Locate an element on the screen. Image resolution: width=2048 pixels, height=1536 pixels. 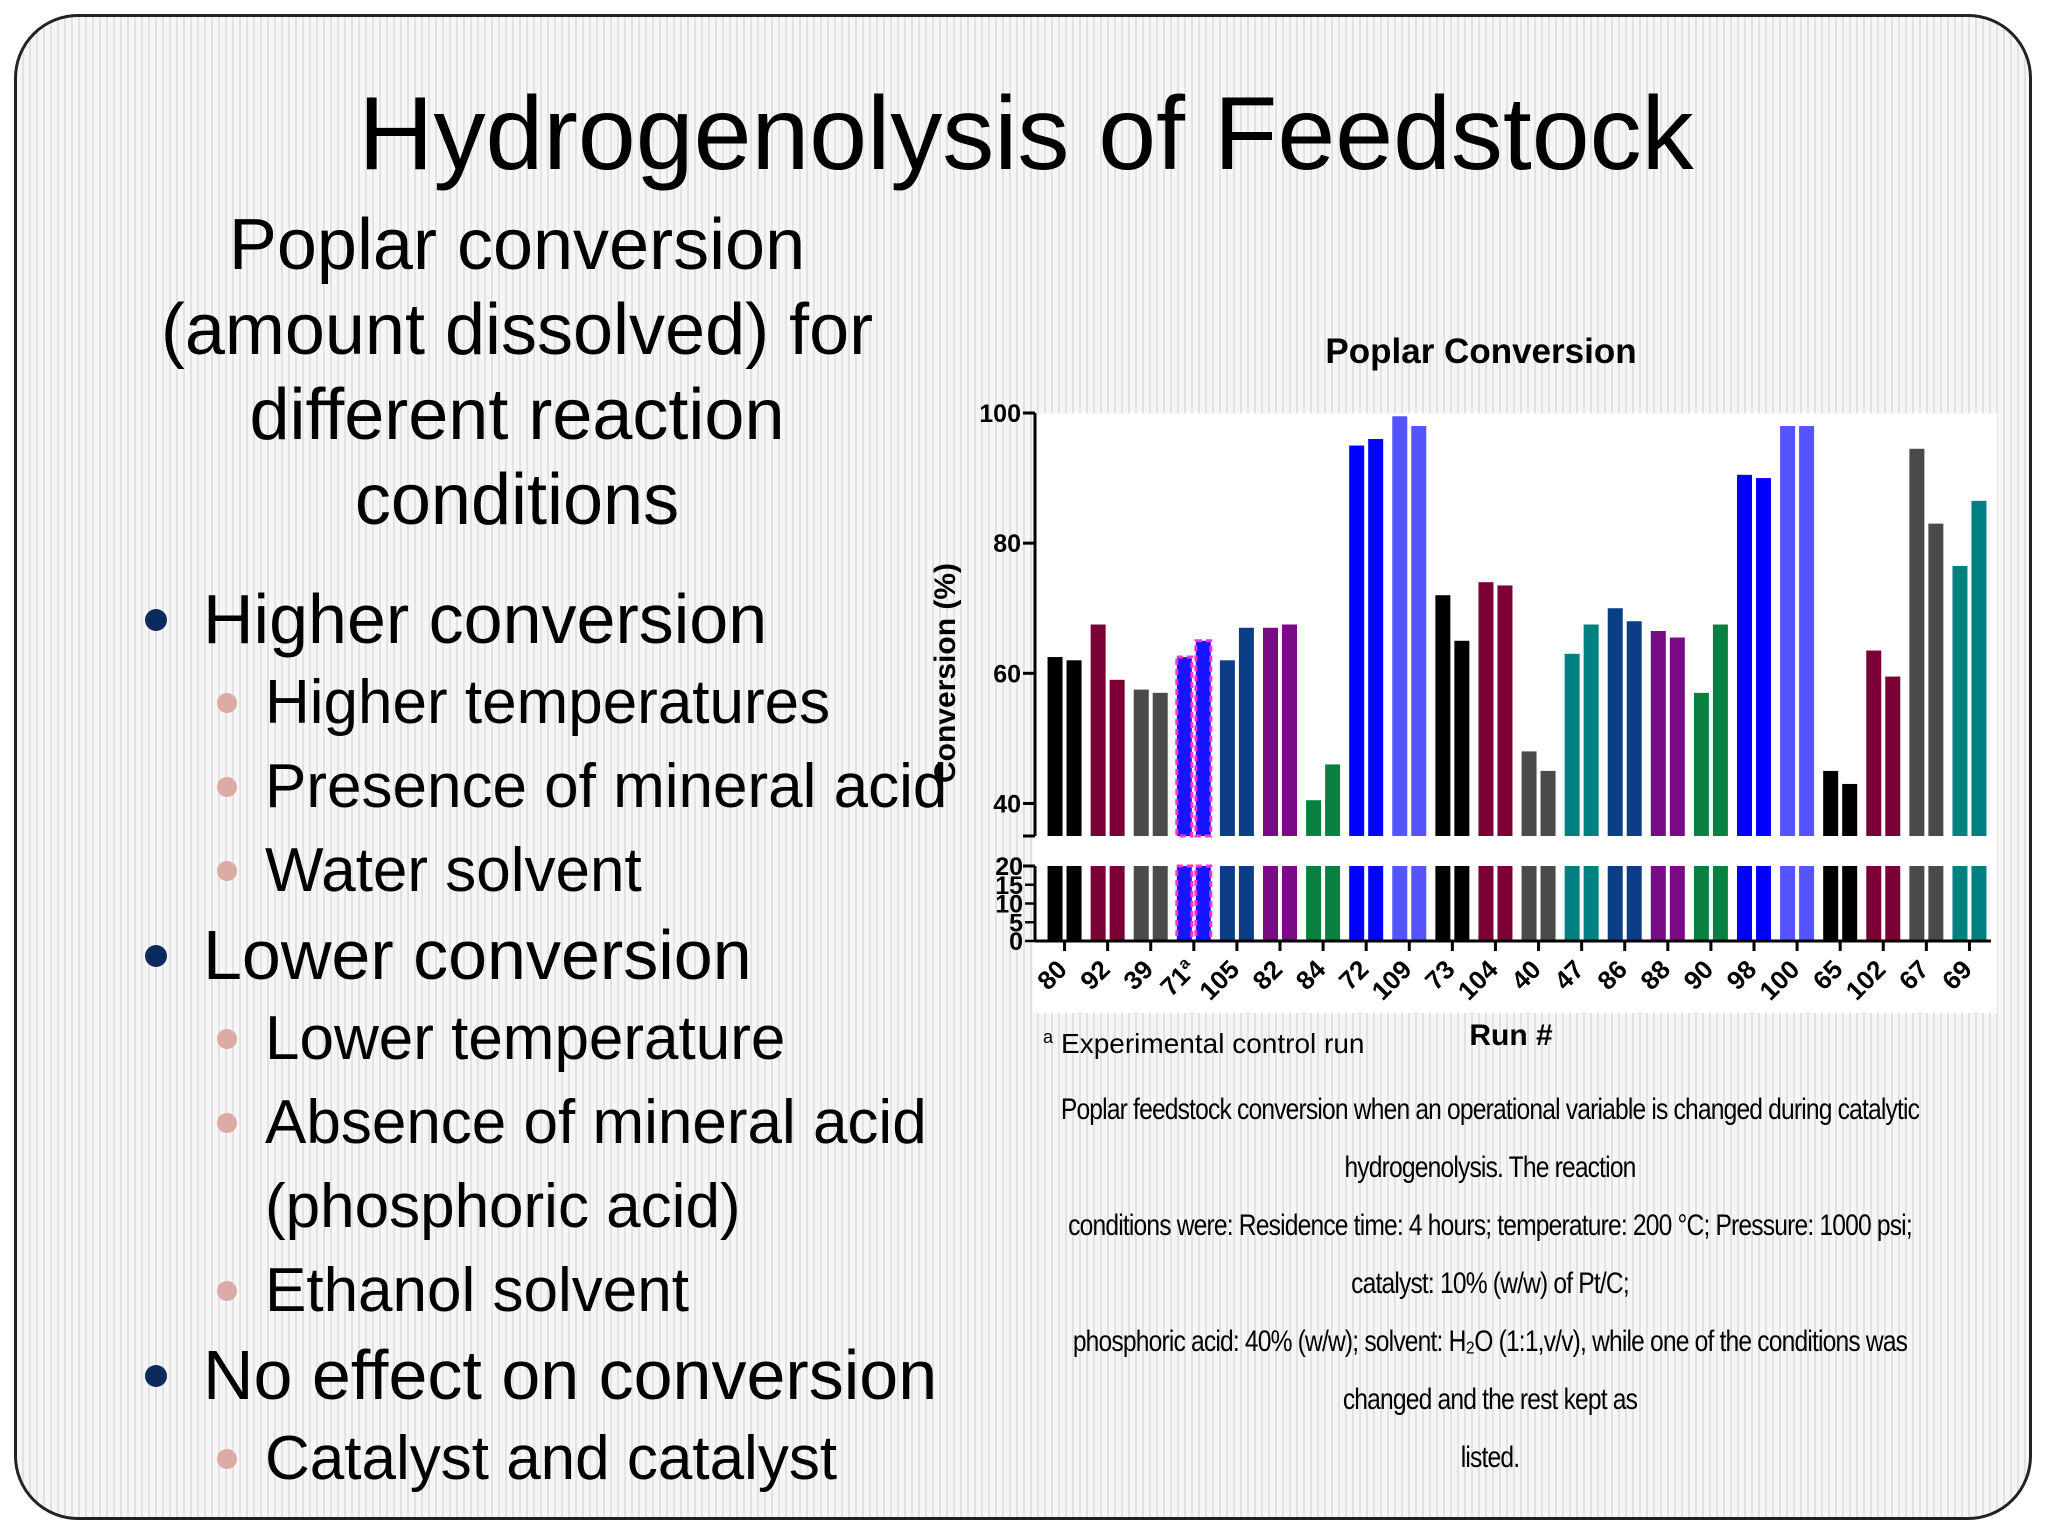
bullet-no-effect: No effect on conversion is located at coordinates (567, 1375).